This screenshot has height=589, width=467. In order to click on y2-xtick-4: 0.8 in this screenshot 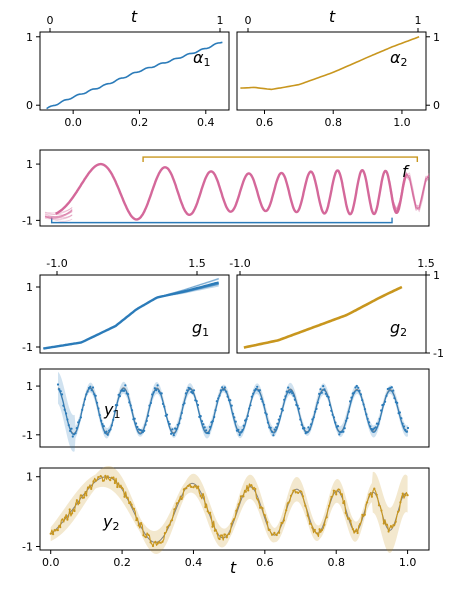, I will do `click(336, 562)`.